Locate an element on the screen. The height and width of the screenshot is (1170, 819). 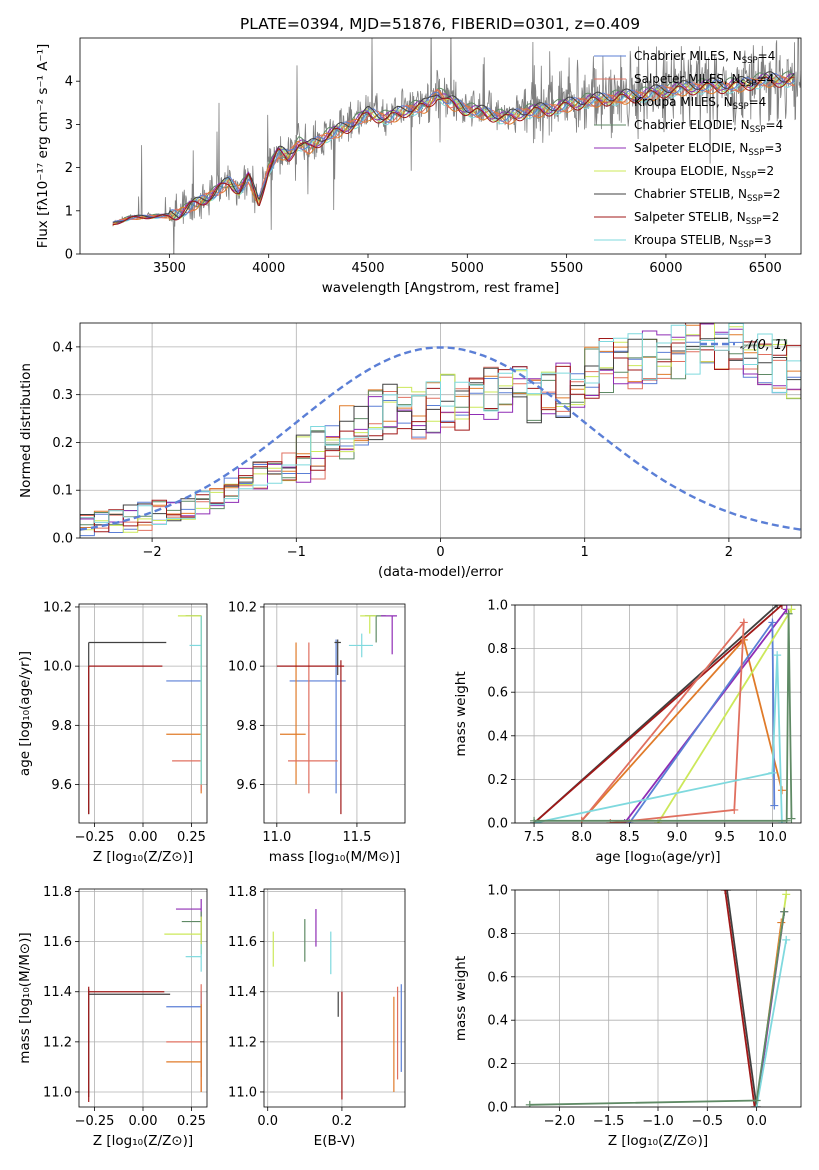
mass_weight_vs_age-ytick-label: 0.8 is located at coordinates (497, 649).